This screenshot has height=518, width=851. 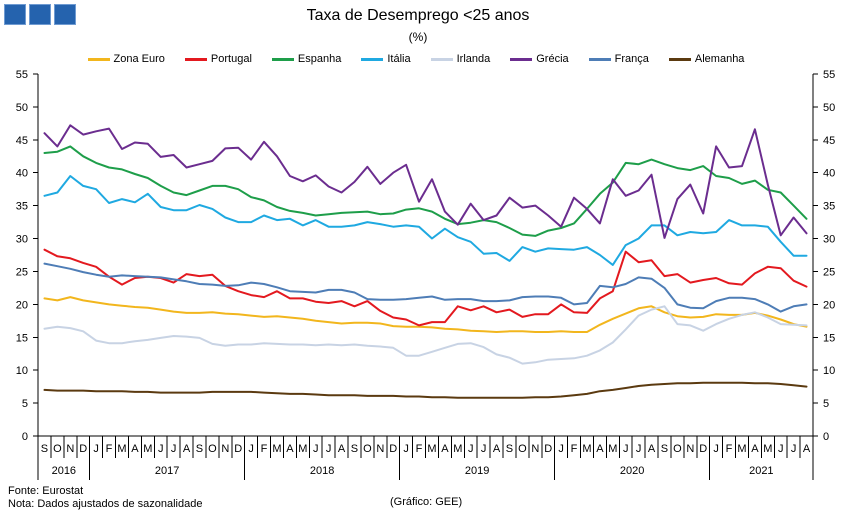 I want to click on legend-label-alemanha: Alemanha, so click(x=719, y=59).